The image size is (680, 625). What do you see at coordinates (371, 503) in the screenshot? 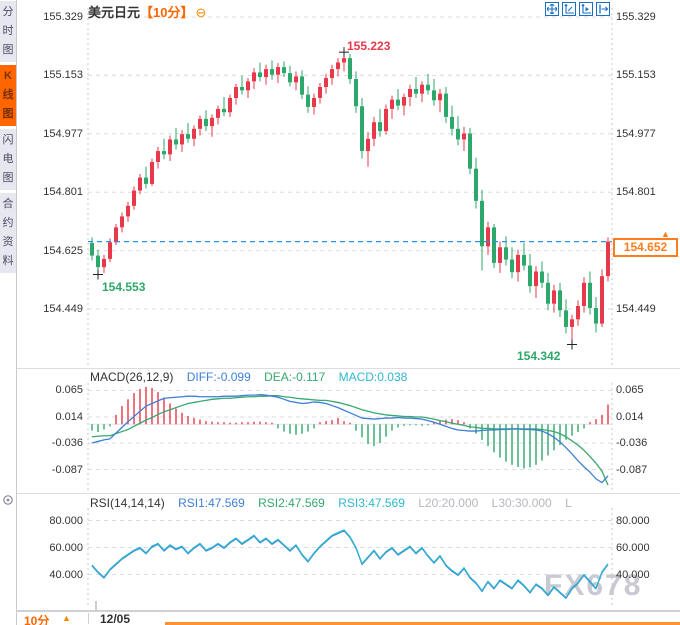
I see `rsi3-value: RSI3:47.569` at bounding box center [371, 503].